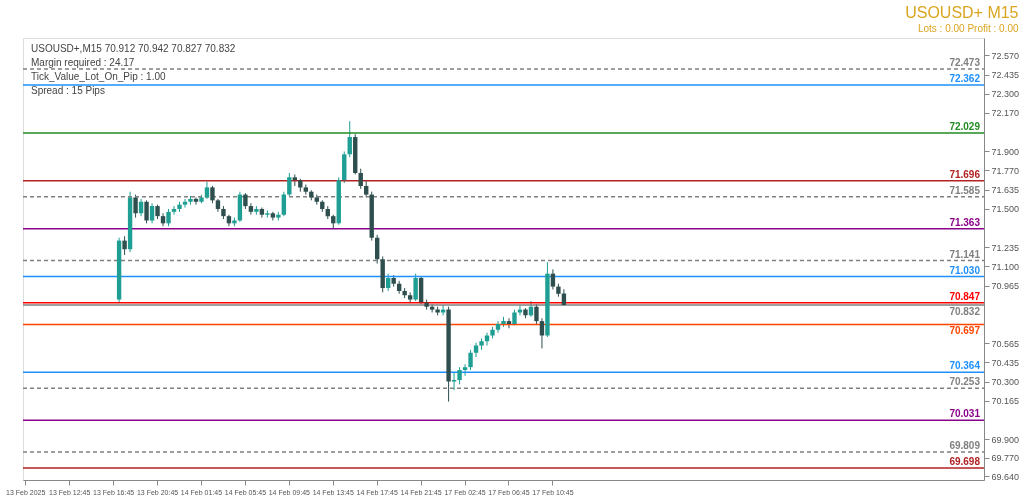 The height and width of the screenshot is (500, 1024). I want to click on y-tick-label: 72.170, so click(1005, 113).